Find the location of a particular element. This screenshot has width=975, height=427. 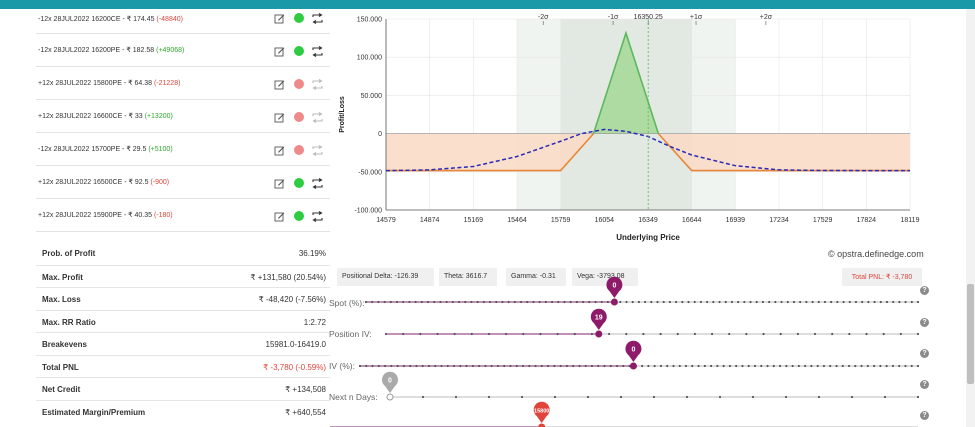

vega-value: Vega: -3793.08 is located at coordinates (605, 277).